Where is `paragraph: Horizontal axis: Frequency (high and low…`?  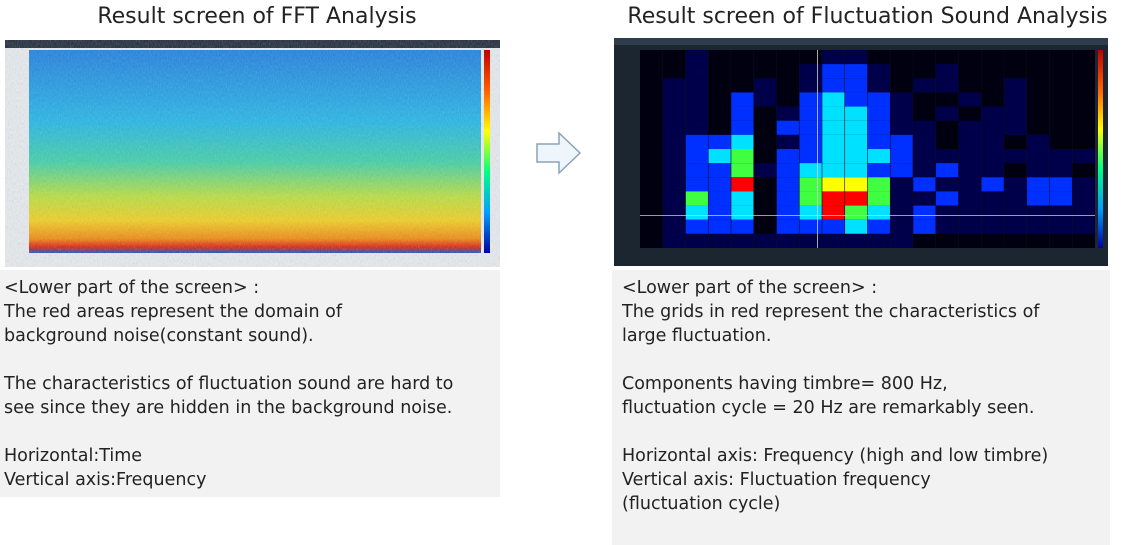 paragraph: Horizontal axis: Frequency (high and low… is located at coordinates (866, 480).